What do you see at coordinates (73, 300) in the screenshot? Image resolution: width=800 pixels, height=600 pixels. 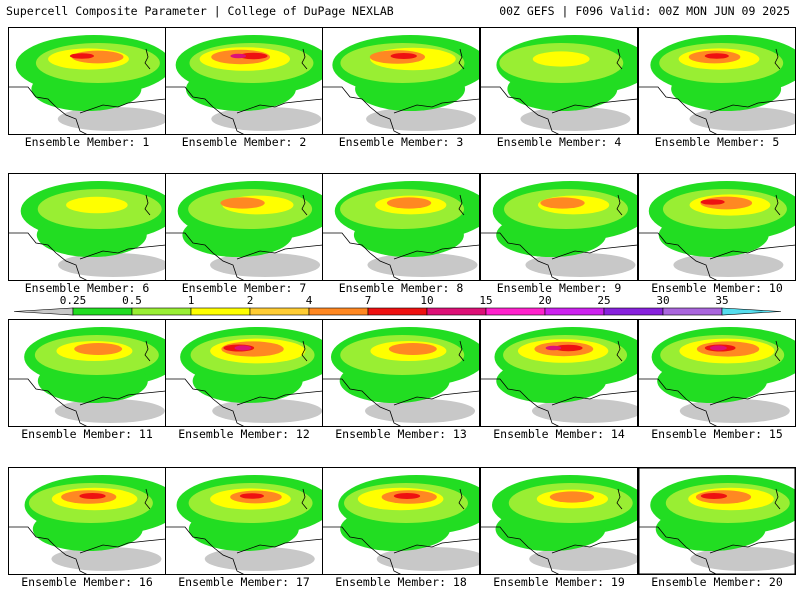 I see `colorbar-tick-label: 0.25` at bounding box center [73, 300].